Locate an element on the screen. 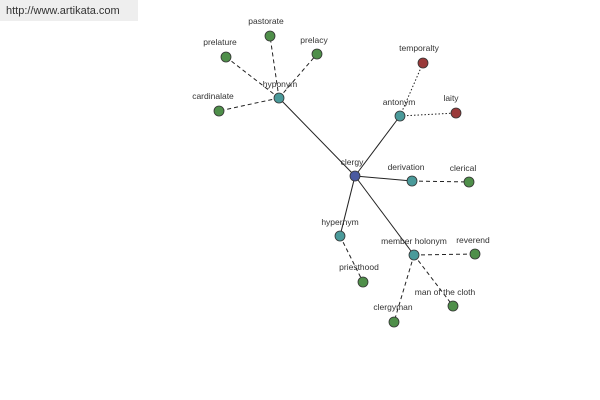 The width and height of the screenshot is (600, 400). node-label: antonym is located at coordinates (399, 102).